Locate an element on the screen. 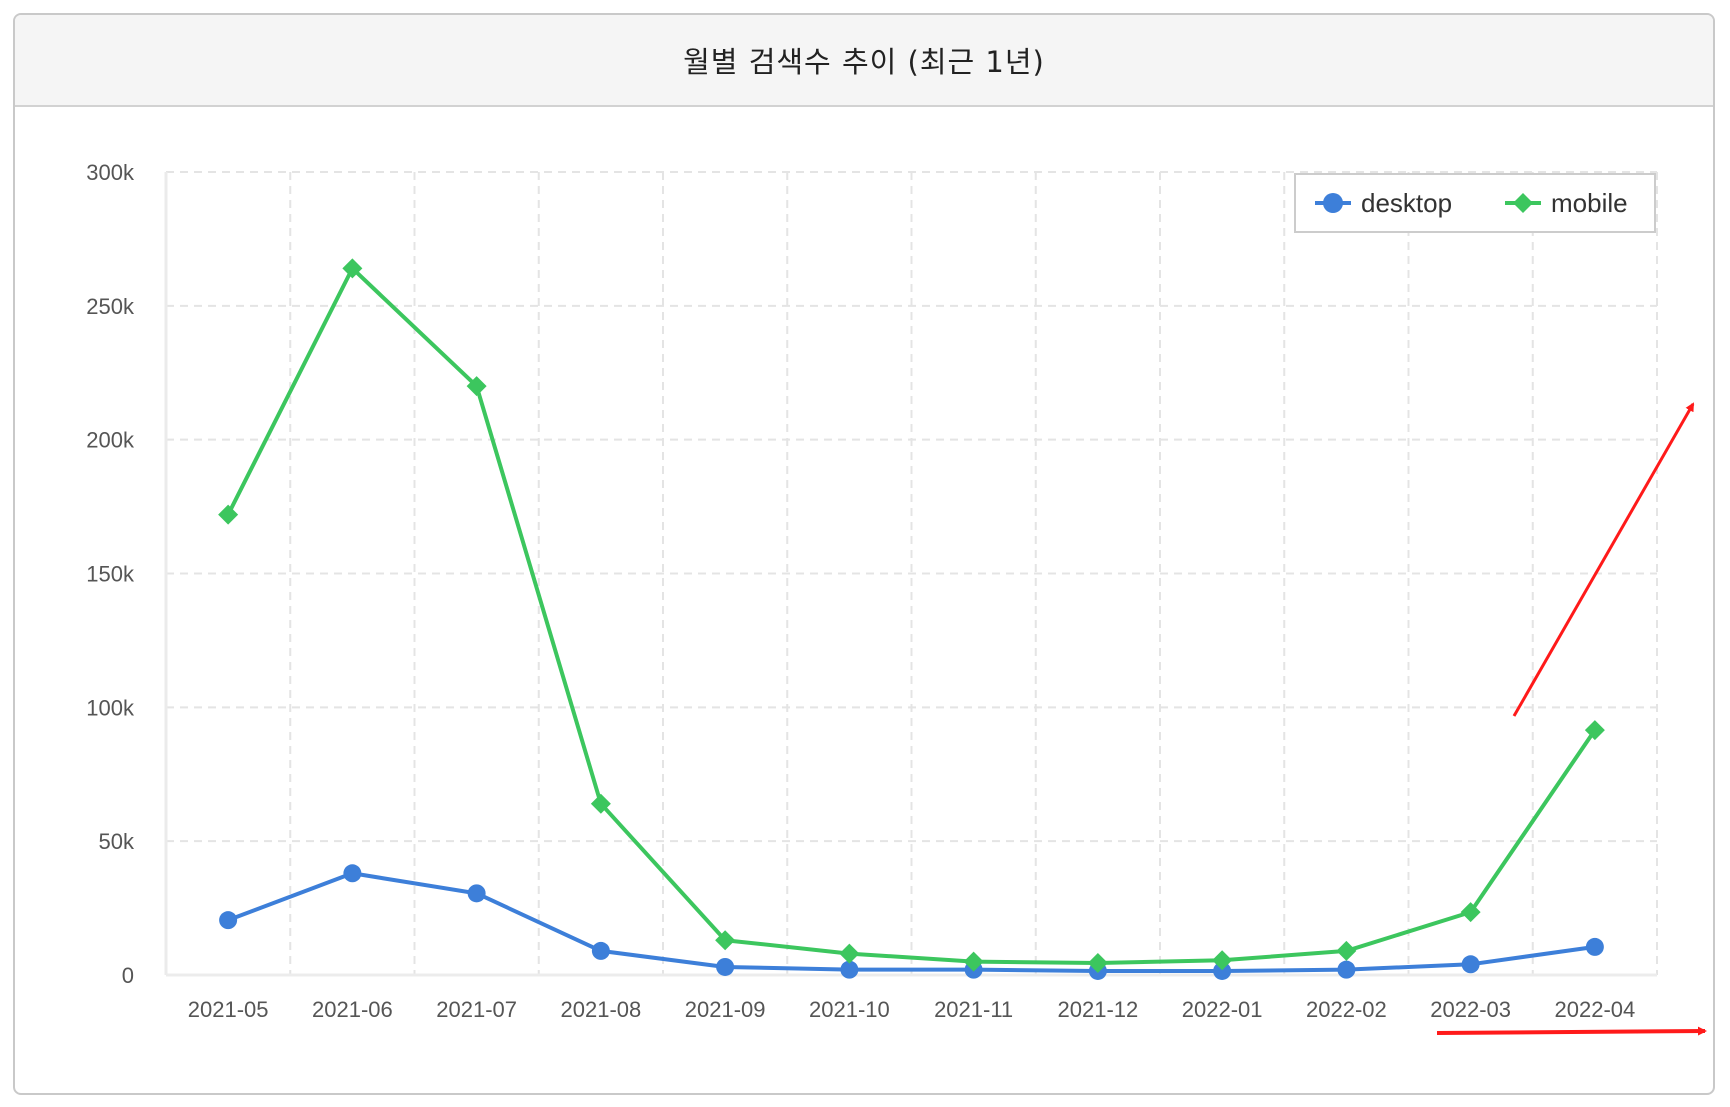 This screenshot has height=1107, width=1730. chart-title: 월별 검색수 추이 (최근 1년) is located at coordinates (864, 62).